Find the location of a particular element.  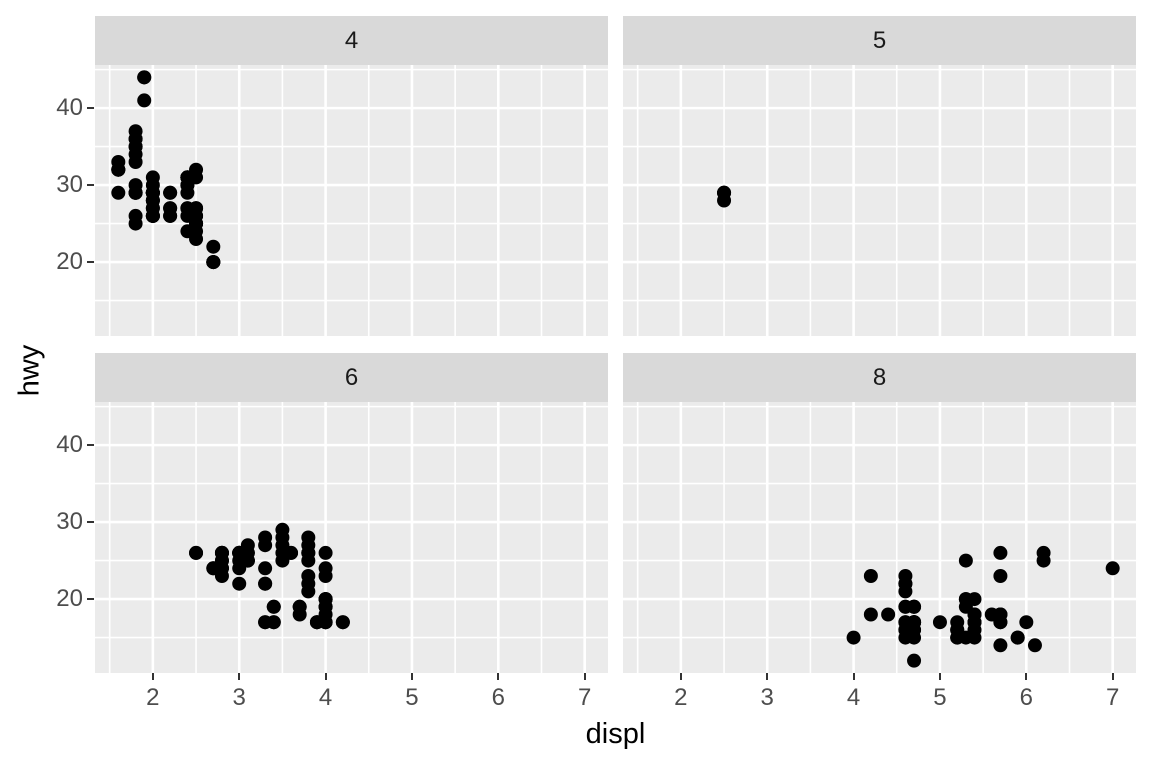

facet-strip-label: 4 is located at coordinates (351, 40).